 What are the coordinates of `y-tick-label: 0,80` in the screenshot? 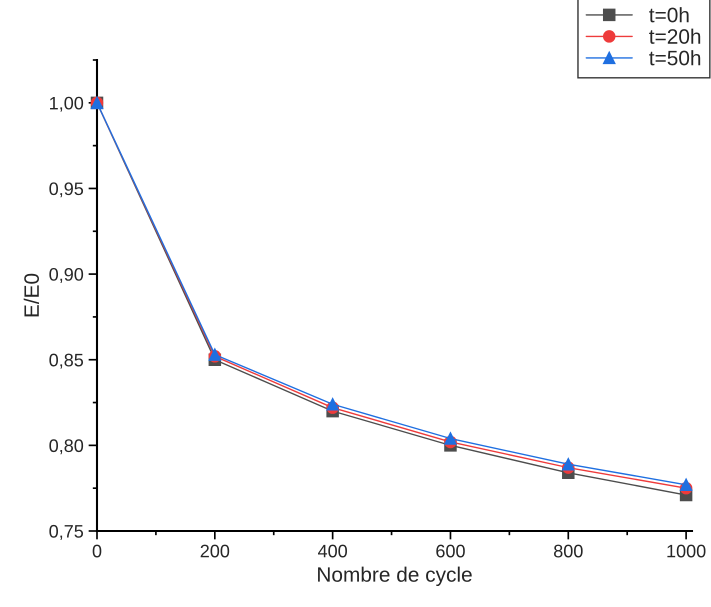 It's located at (66, 446).